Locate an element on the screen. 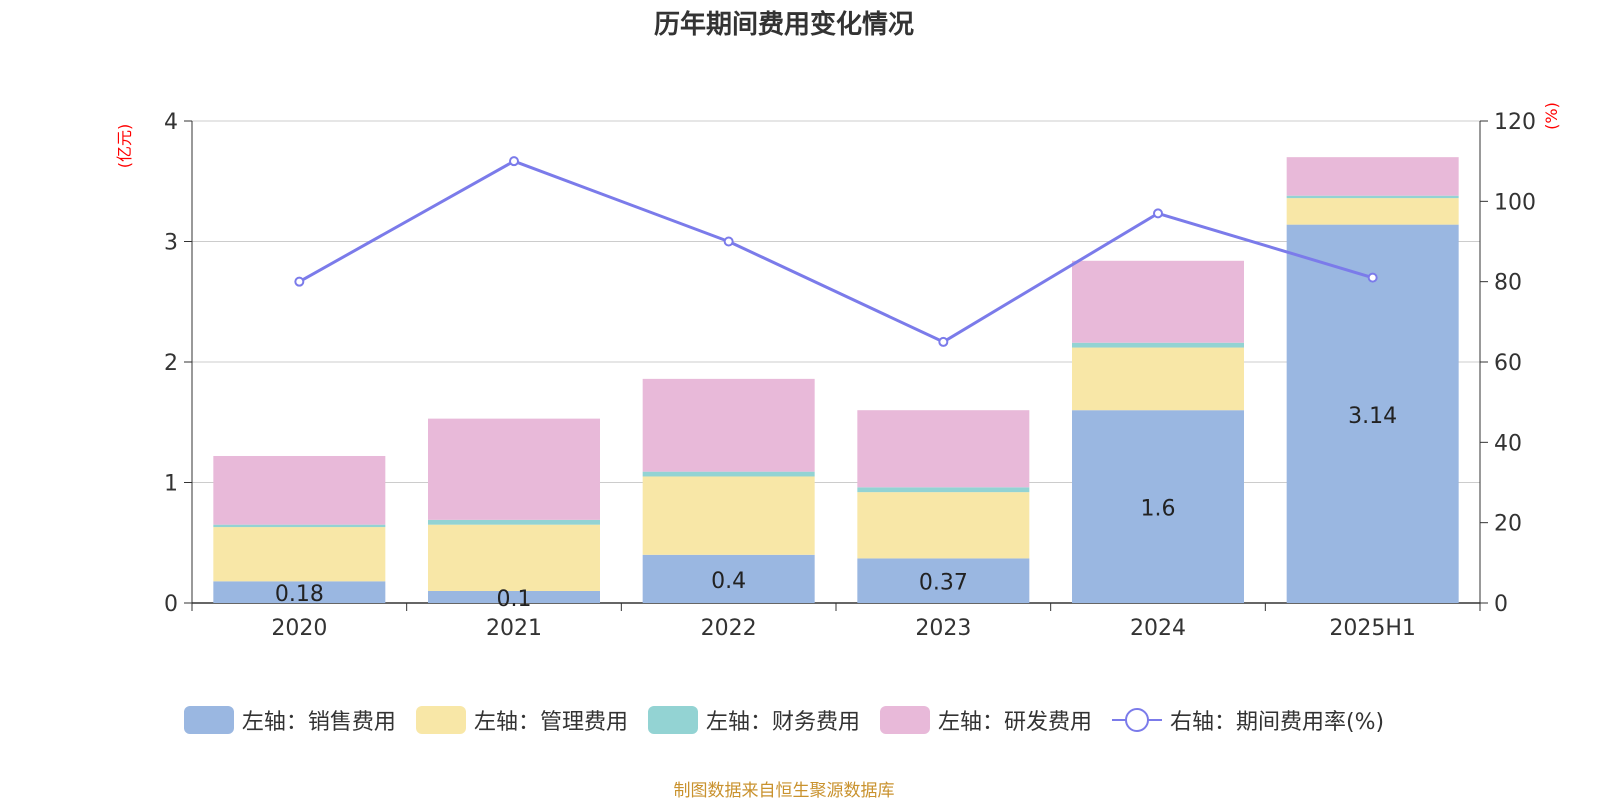 The image size is (1600, 801). chart-title: 历年期间费用变化情况 is located at coordinates (783, 25).